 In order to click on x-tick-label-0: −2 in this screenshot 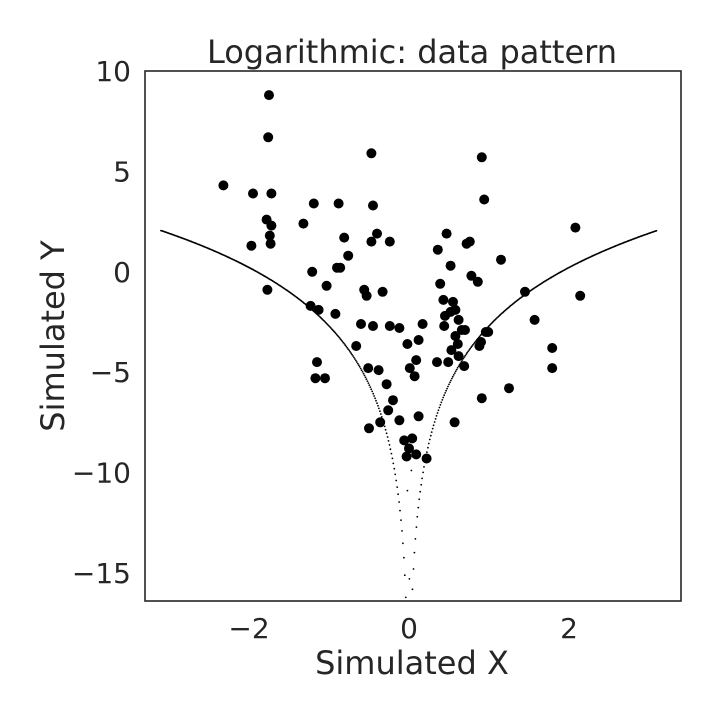, I will do `click(248, 628)`.